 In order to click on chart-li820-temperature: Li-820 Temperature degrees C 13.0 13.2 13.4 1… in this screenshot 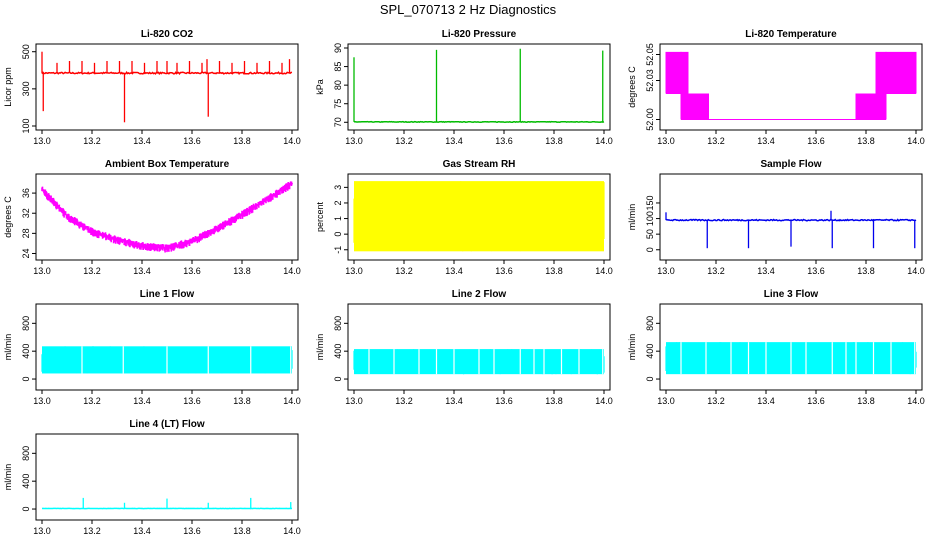, I will do `click(776, 87)`.